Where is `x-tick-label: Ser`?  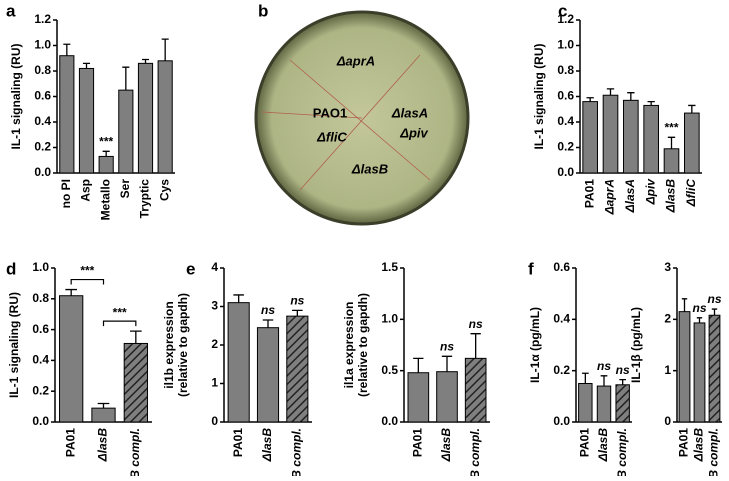
x-tick-label: Ser is located at coordinates (125, 189).